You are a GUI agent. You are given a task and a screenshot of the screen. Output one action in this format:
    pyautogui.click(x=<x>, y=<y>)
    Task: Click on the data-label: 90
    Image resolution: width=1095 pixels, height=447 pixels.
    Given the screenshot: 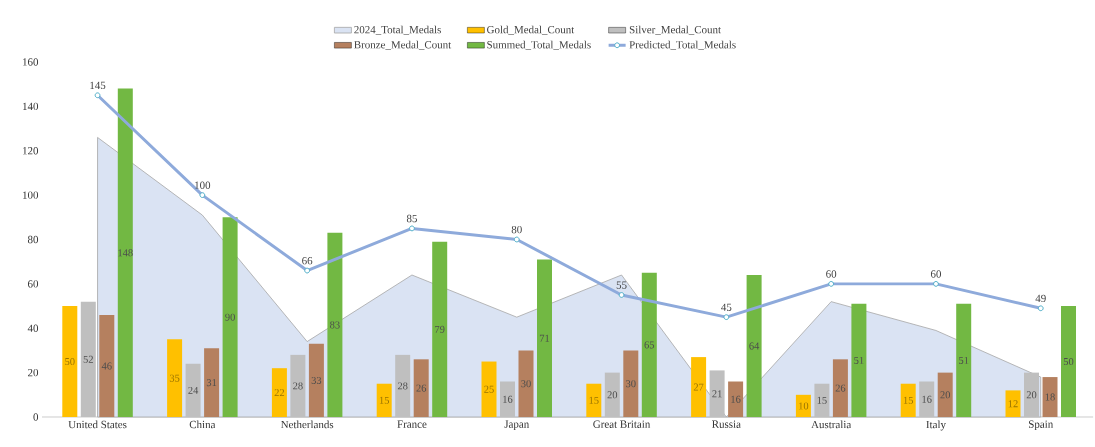 What is the action you would take?
    pyautogui.click(x=230, y=317)
    